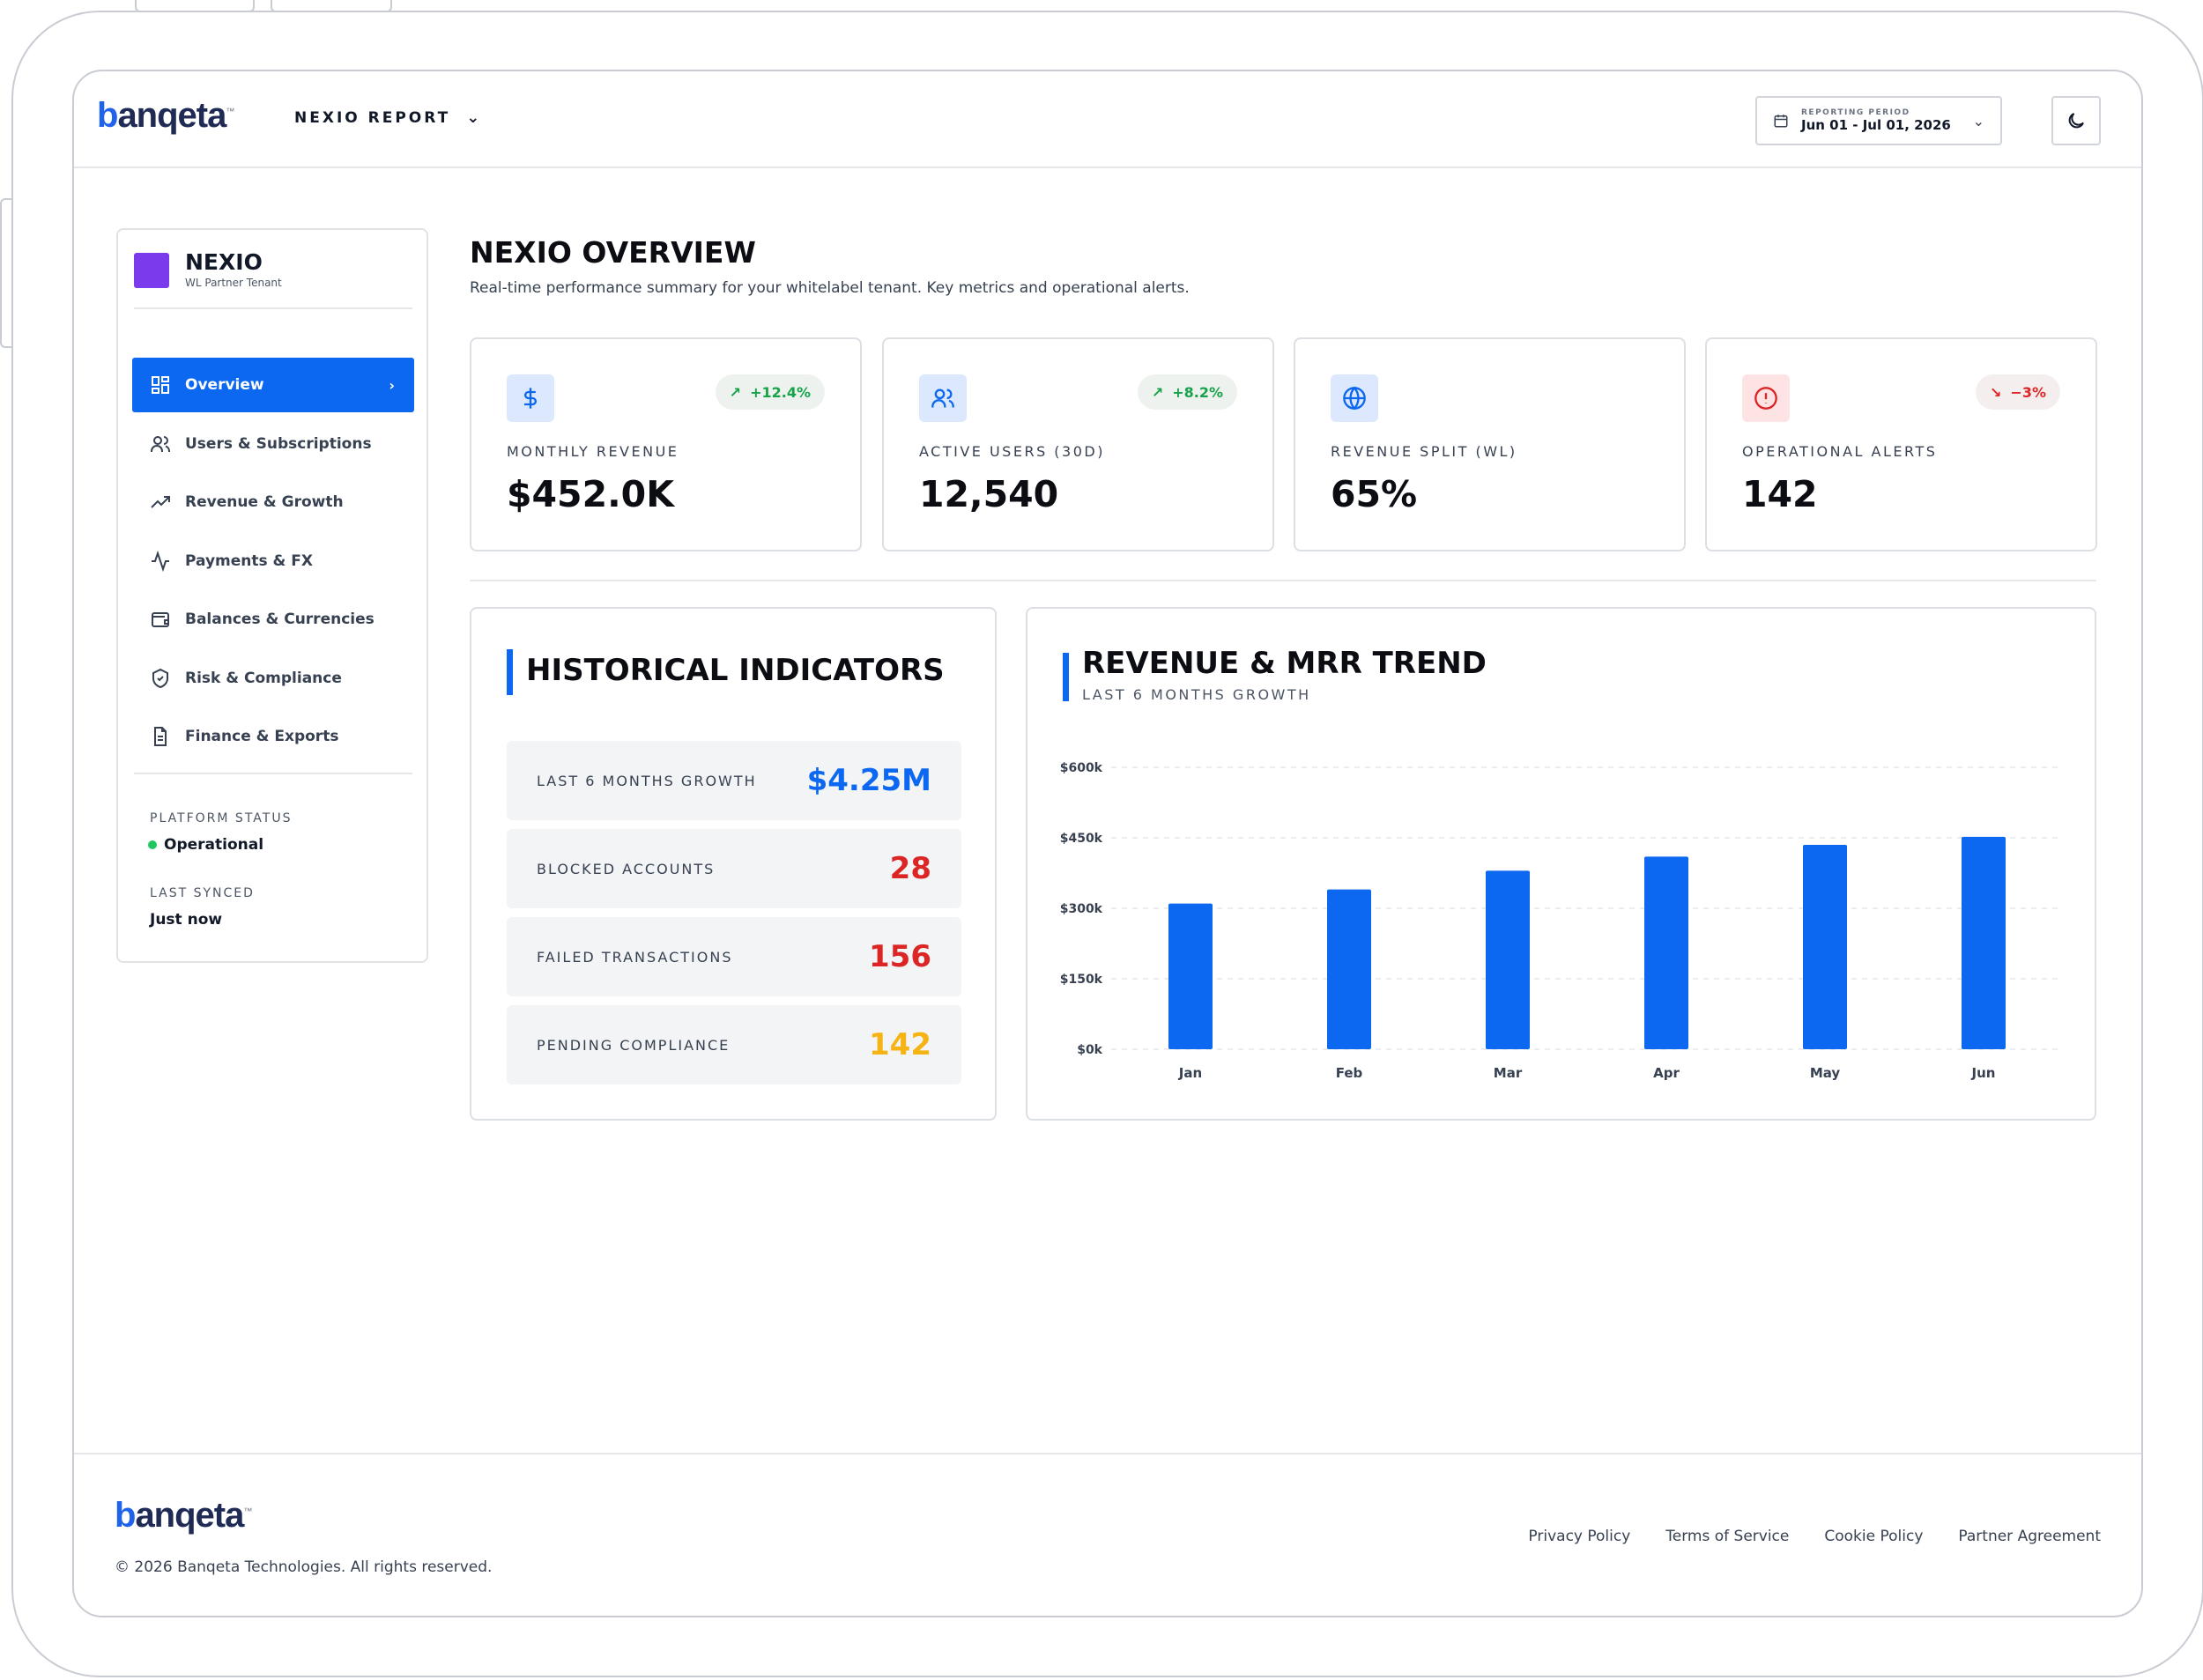 The height and width of the screenshot is (1680, 2203). I want to click on wallet-icon, so click(160, 619).